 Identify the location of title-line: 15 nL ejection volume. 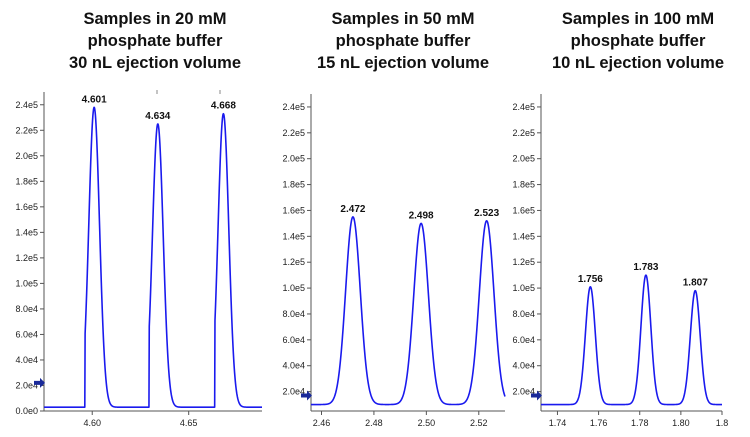
(403, 63).